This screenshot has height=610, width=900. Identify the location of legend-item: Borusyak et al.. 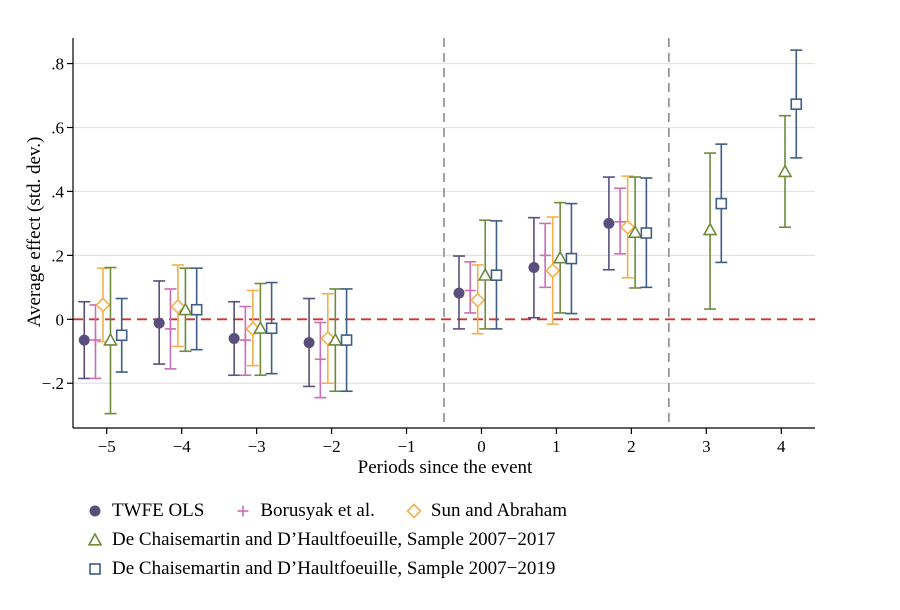
(303, 511).